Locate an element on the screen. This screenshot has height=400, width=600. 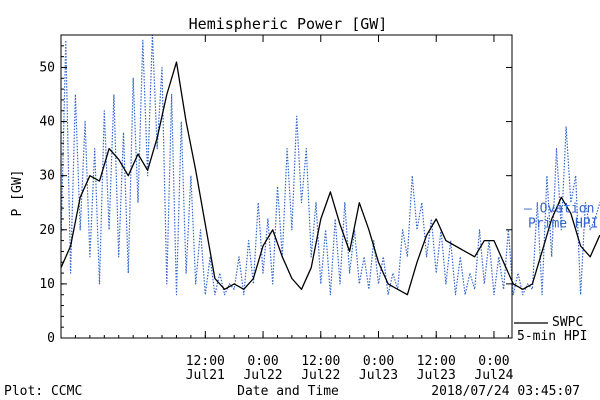
chart-title: Hemispheric Power [GW] is located at coordinates (288, 24).